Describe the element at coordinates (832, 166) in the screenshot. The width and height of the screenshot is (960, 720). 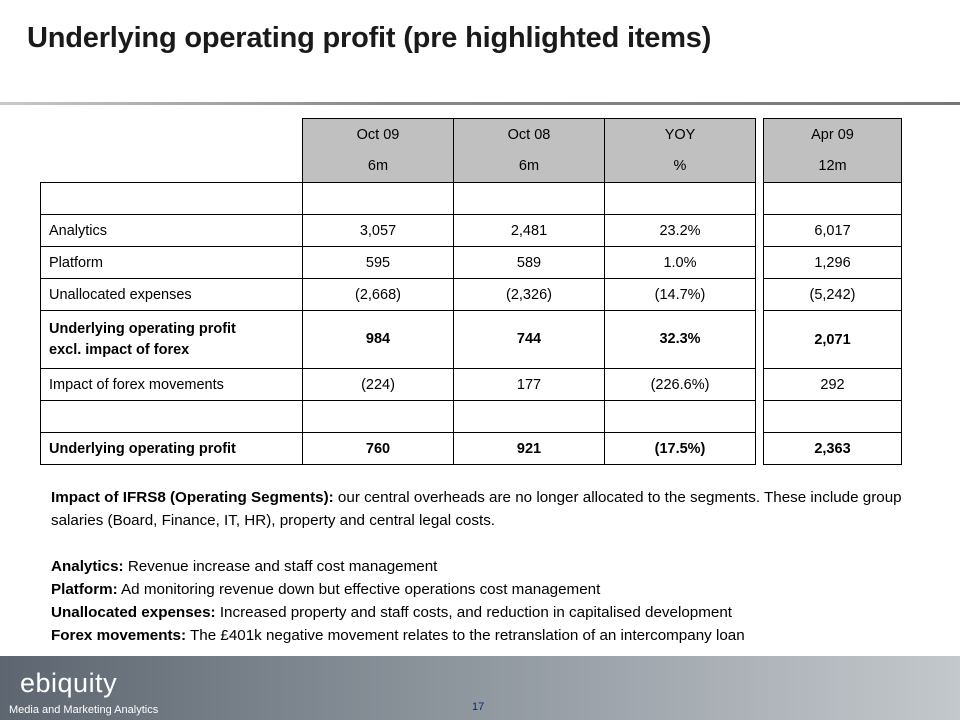
I see `subheader-apr09: 12m` at that location.